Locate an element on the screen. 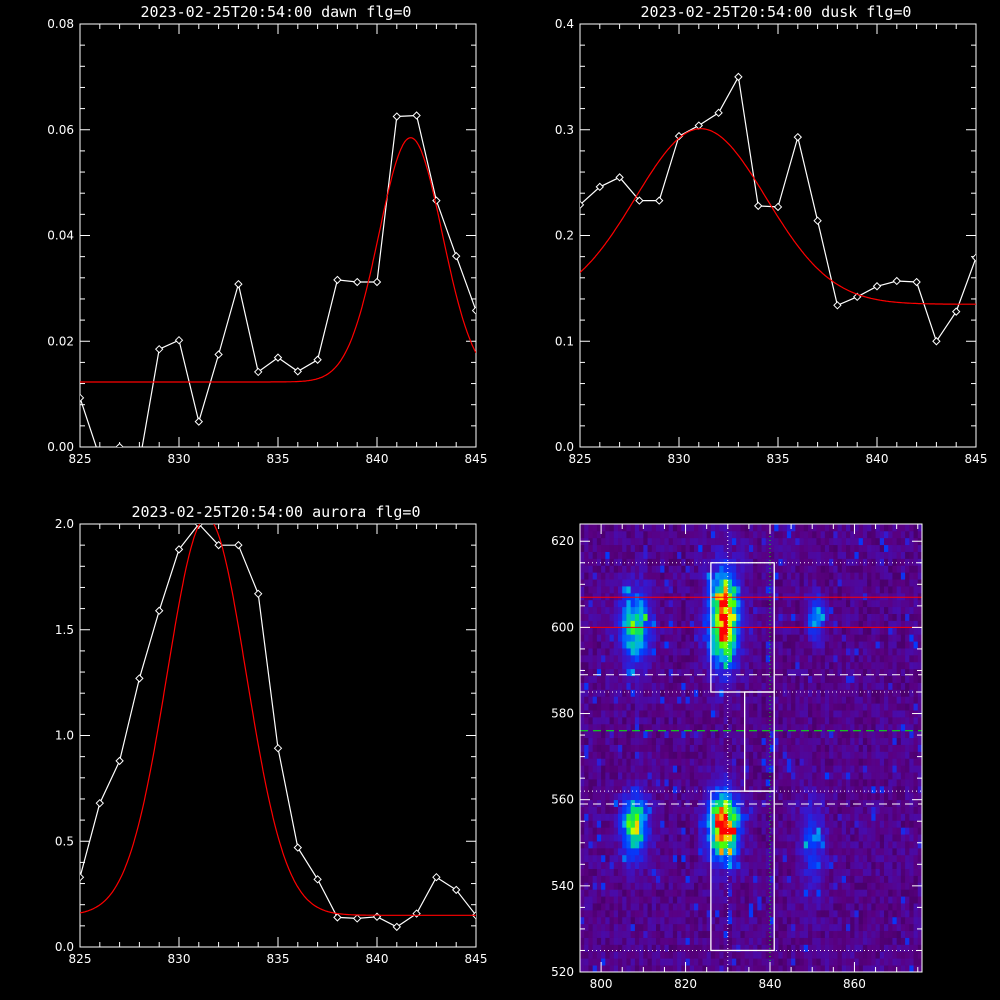 Image resolution: width=1000 pixels, height=1000 pixels. title-aurora: 2023-02-25T20:54:00 aurora flg=0 is located at coordinates (276, 512).